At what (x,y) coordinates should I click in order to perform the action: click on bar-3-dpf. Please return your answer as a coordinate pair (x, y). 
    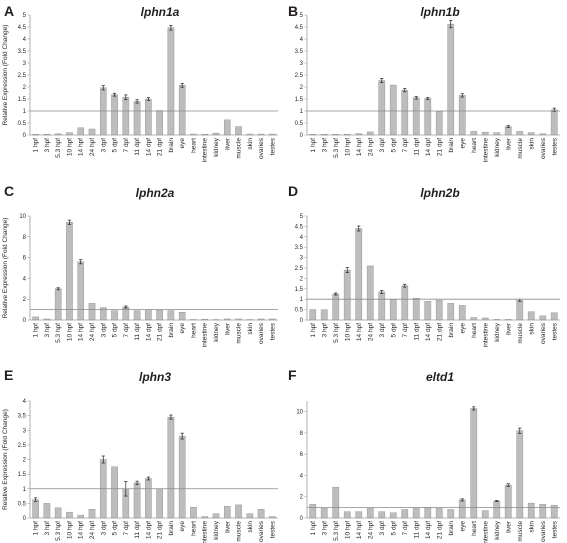
    Looking at the image, I should click on (382, 306).